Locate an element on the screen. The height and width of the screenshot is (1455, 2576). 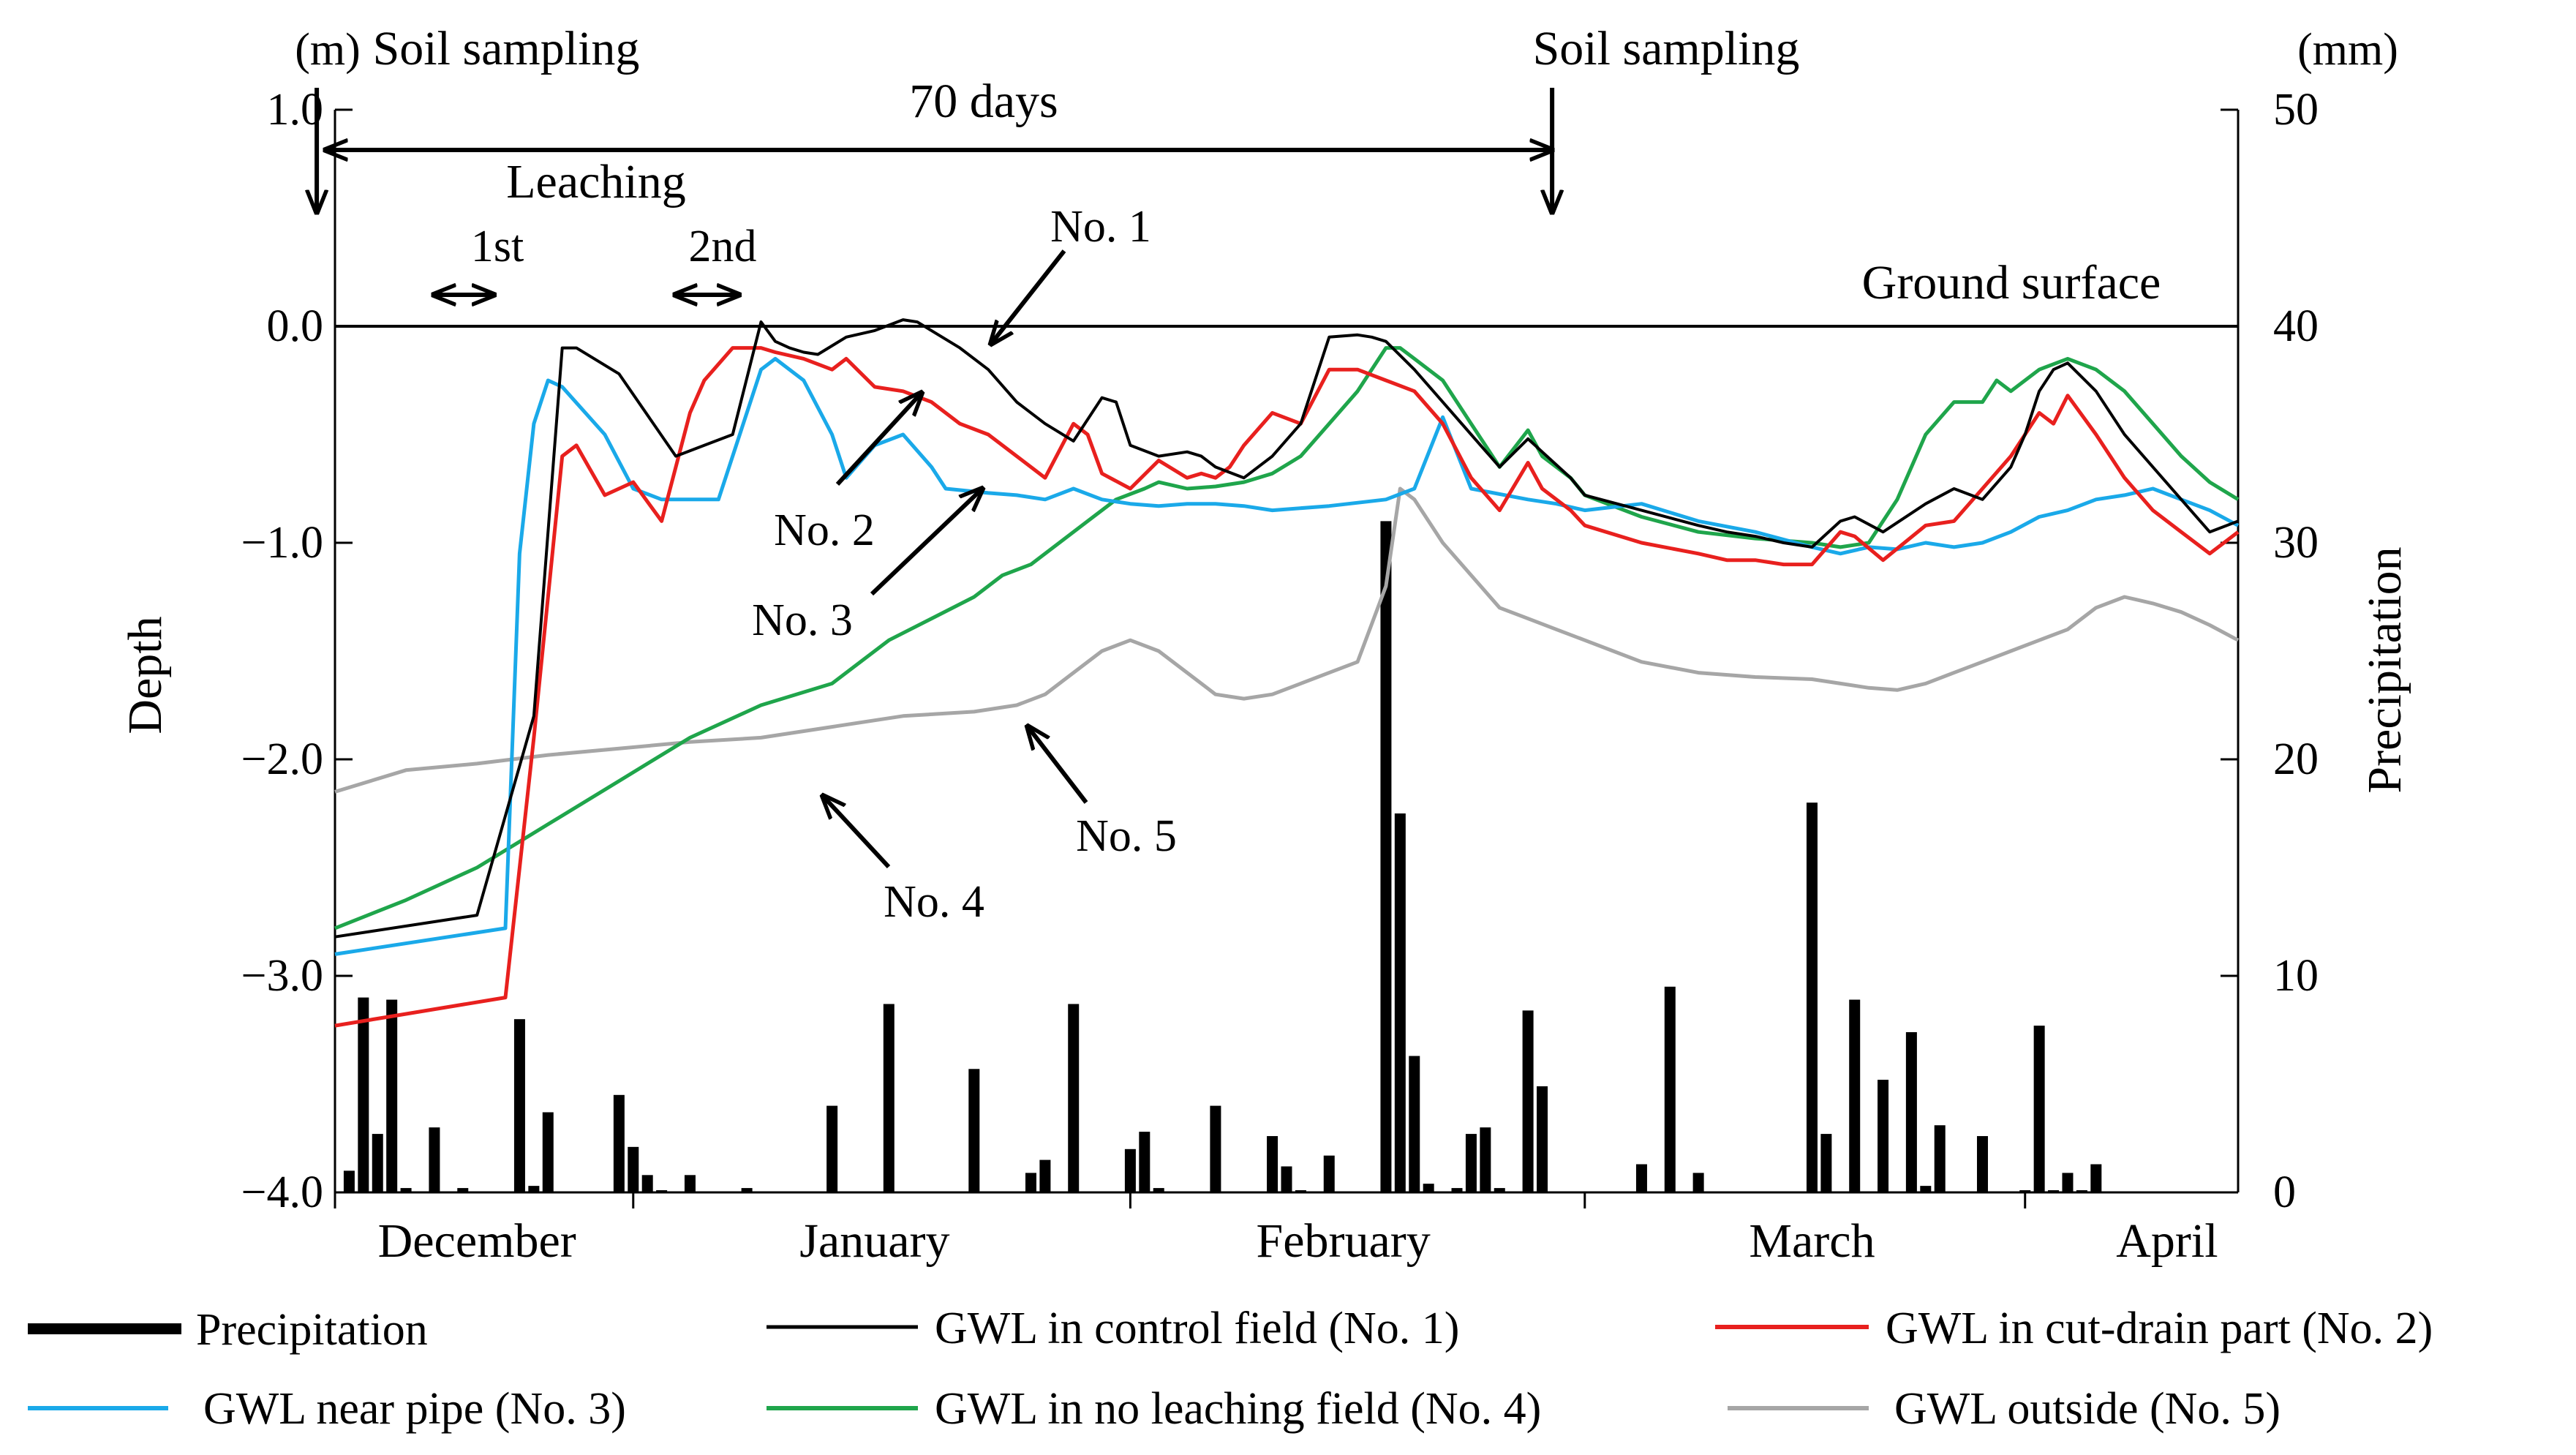
x-tick-label: March is located at coordinates (1812, 1241).